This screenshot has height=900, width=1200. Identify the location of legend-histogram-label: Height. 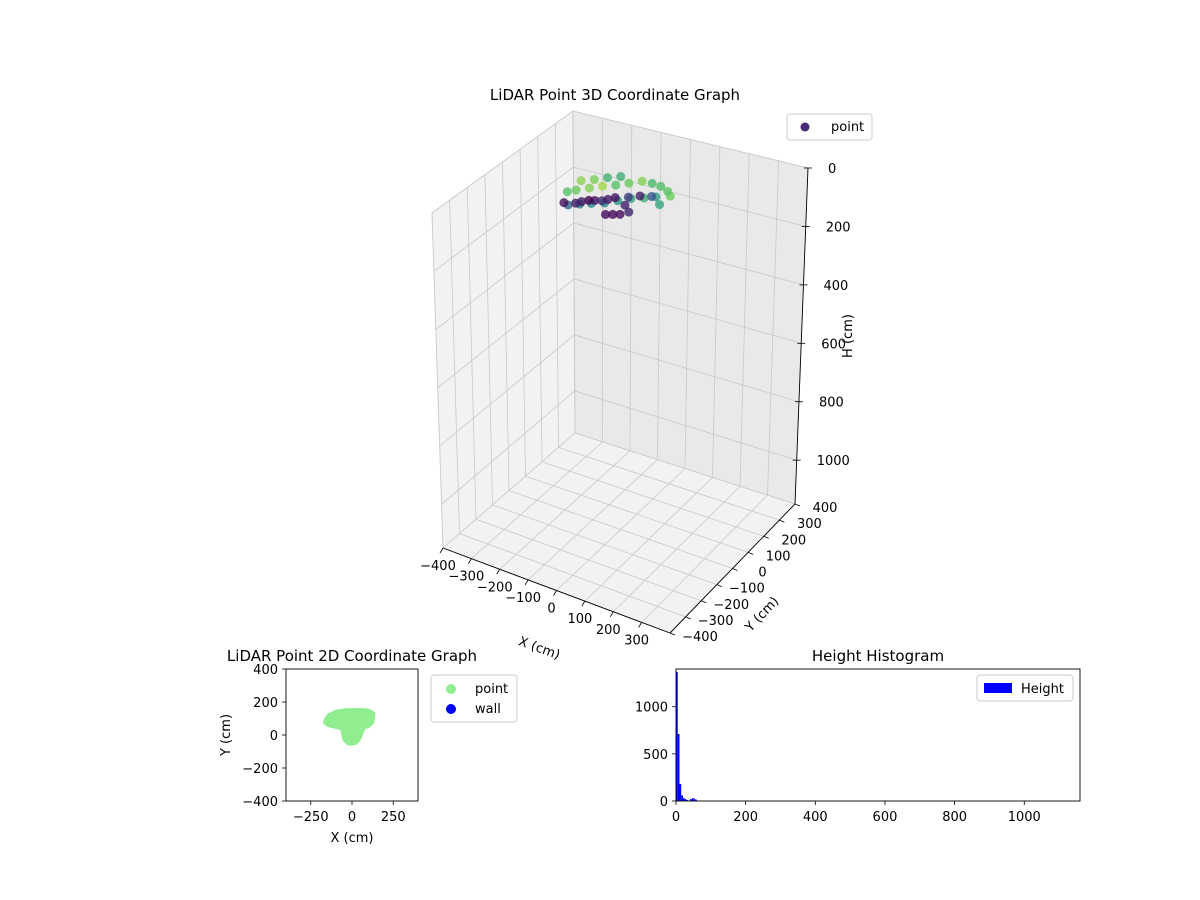
(1042, 689).